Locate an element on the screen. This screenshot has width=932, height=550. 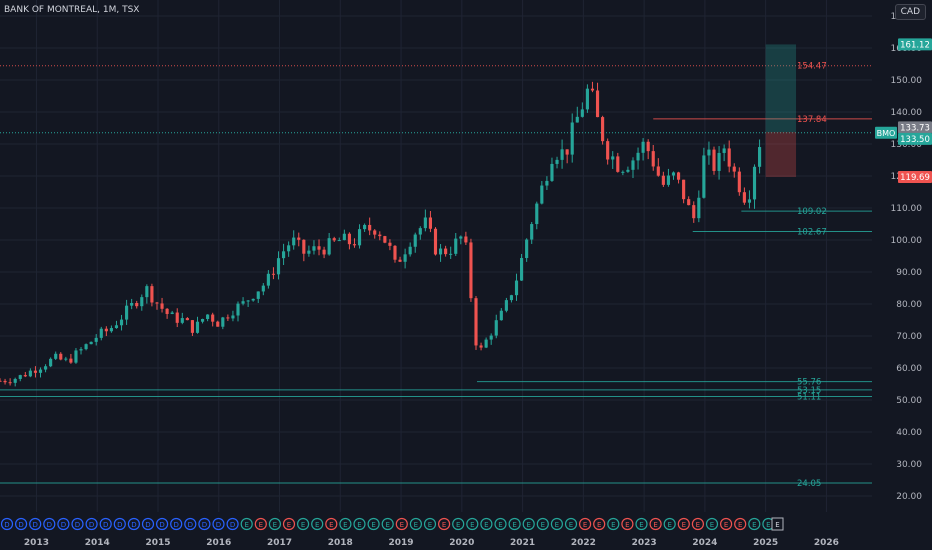
currency-button: CAD is located at coordinates (910, 12).